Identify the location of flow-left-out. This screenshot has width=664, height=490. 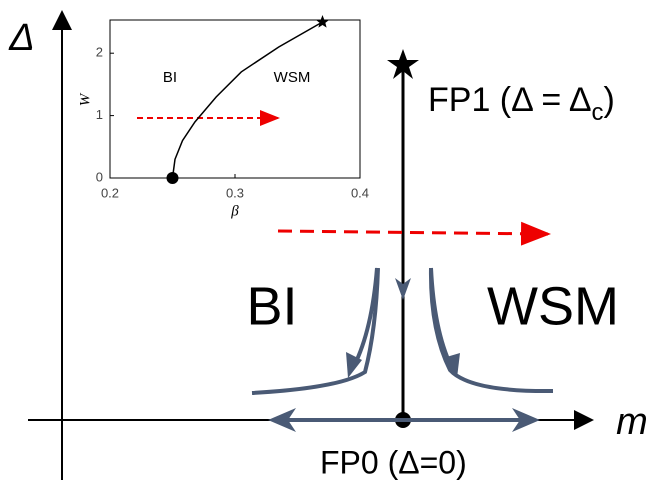
(315, 331).